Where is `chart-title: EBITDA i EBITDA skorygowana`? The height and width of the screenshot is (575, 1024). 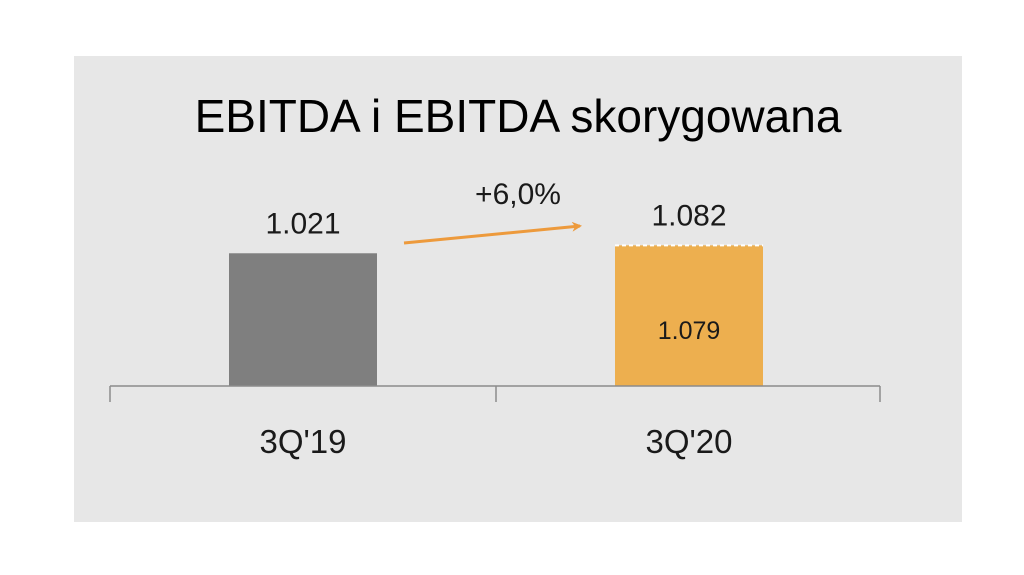 chart-title: EBITDA i EBITDA skorygowana is located at coordinates (518, 116).